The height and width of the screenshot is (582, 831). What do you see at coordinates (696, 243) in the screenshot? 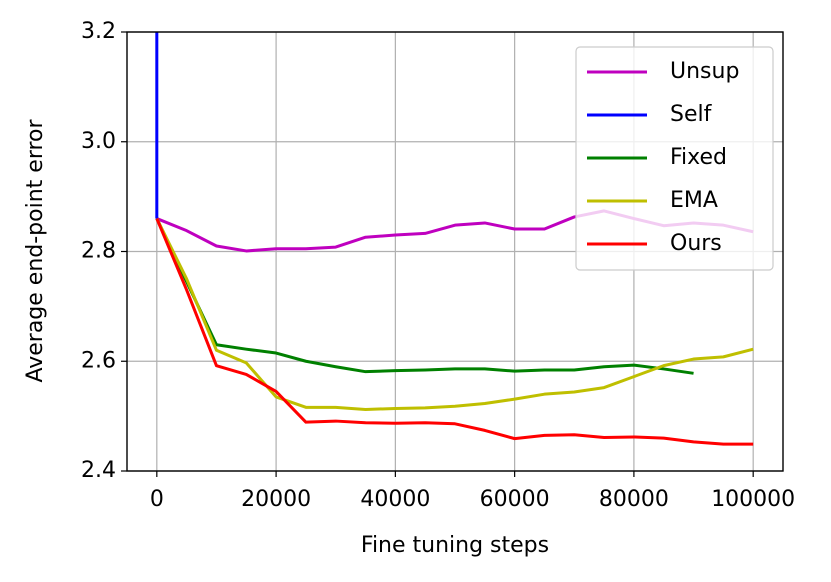
I see `legend-label: Ours` at bounding box center [696, 243].